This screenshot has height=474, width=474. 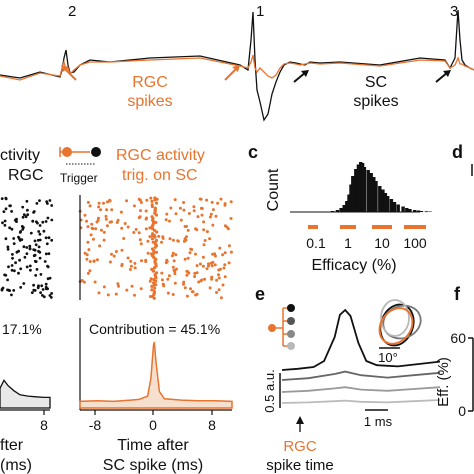 I want to click on left-xlabel-1: fter, so click(x=12, y=445).